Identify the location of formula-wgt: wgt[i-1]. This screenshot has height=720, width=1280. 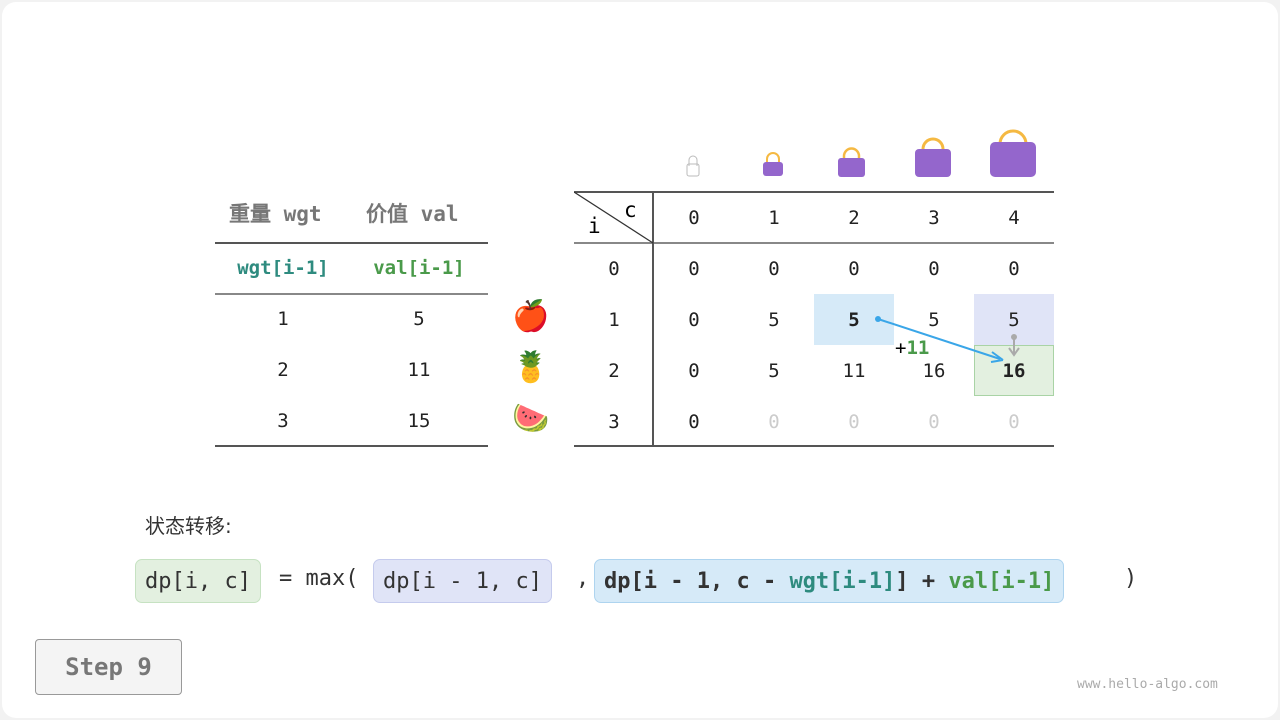
(842, 581).